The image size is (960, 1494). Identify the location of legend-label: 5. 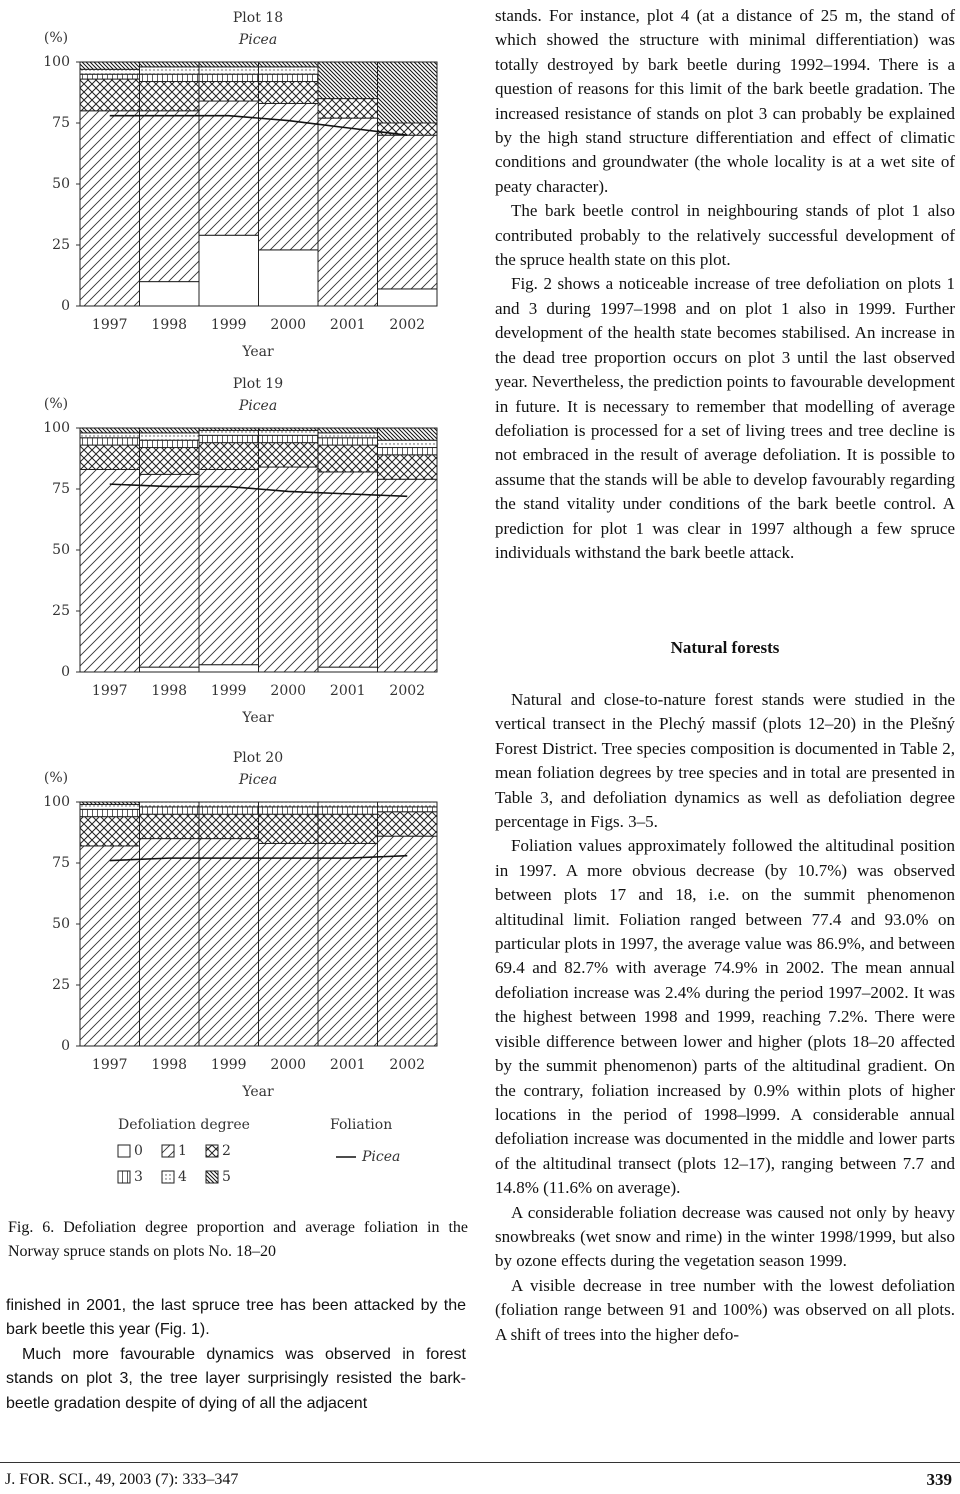
(226, 1177).